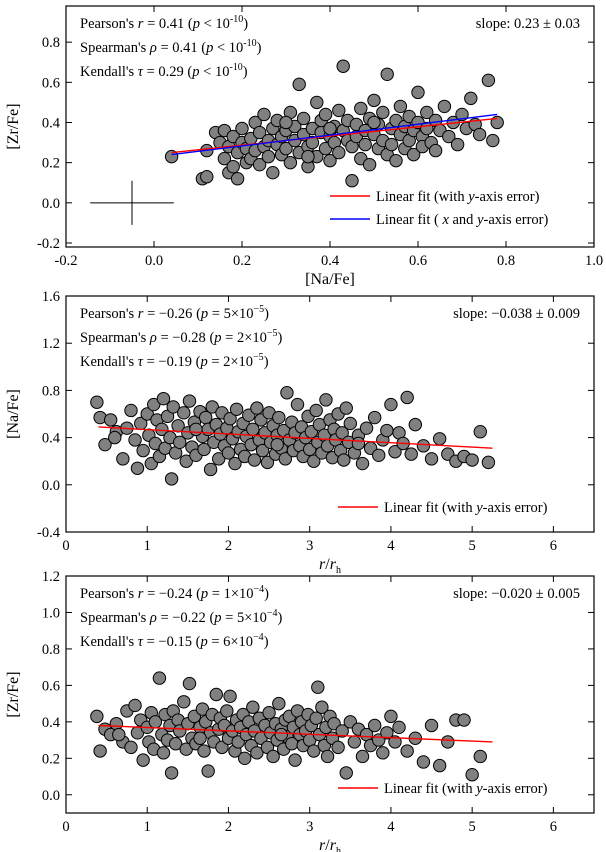 This screenshot has width=606, height=852. I want to click on y-tick-label: 0.8, so click(51, 650).